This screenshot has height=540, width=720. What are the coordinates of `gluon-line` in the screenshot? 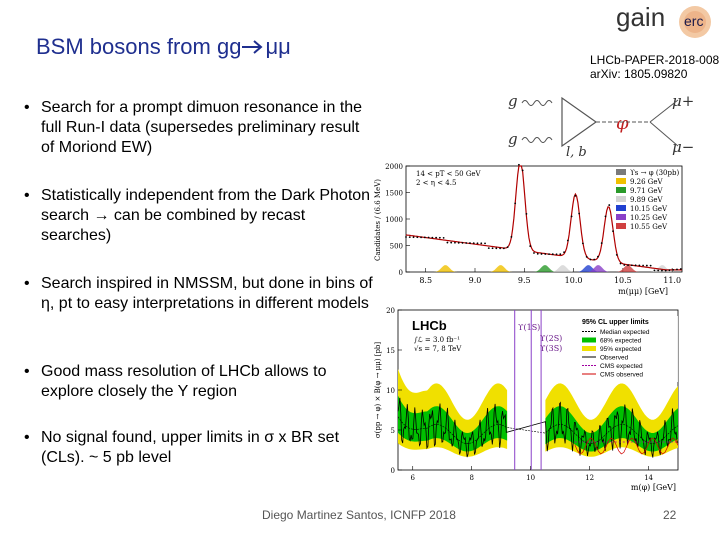 It's located at (537, 103).